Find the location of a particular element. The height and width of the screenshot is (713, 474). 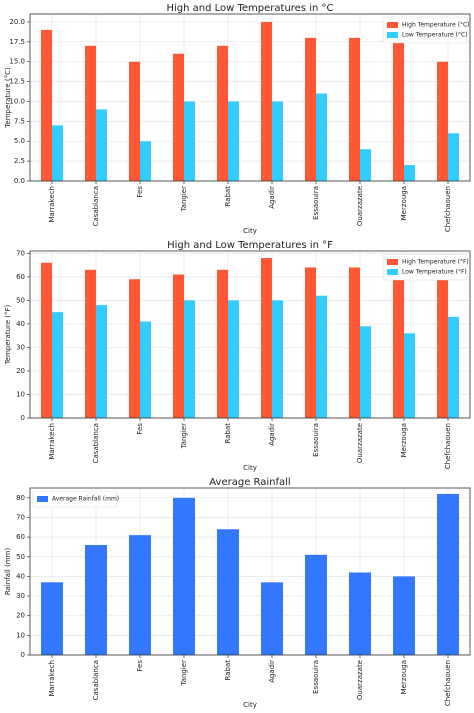

legend-label: Low Temperature (°C) is located at coordinates (435, 35).